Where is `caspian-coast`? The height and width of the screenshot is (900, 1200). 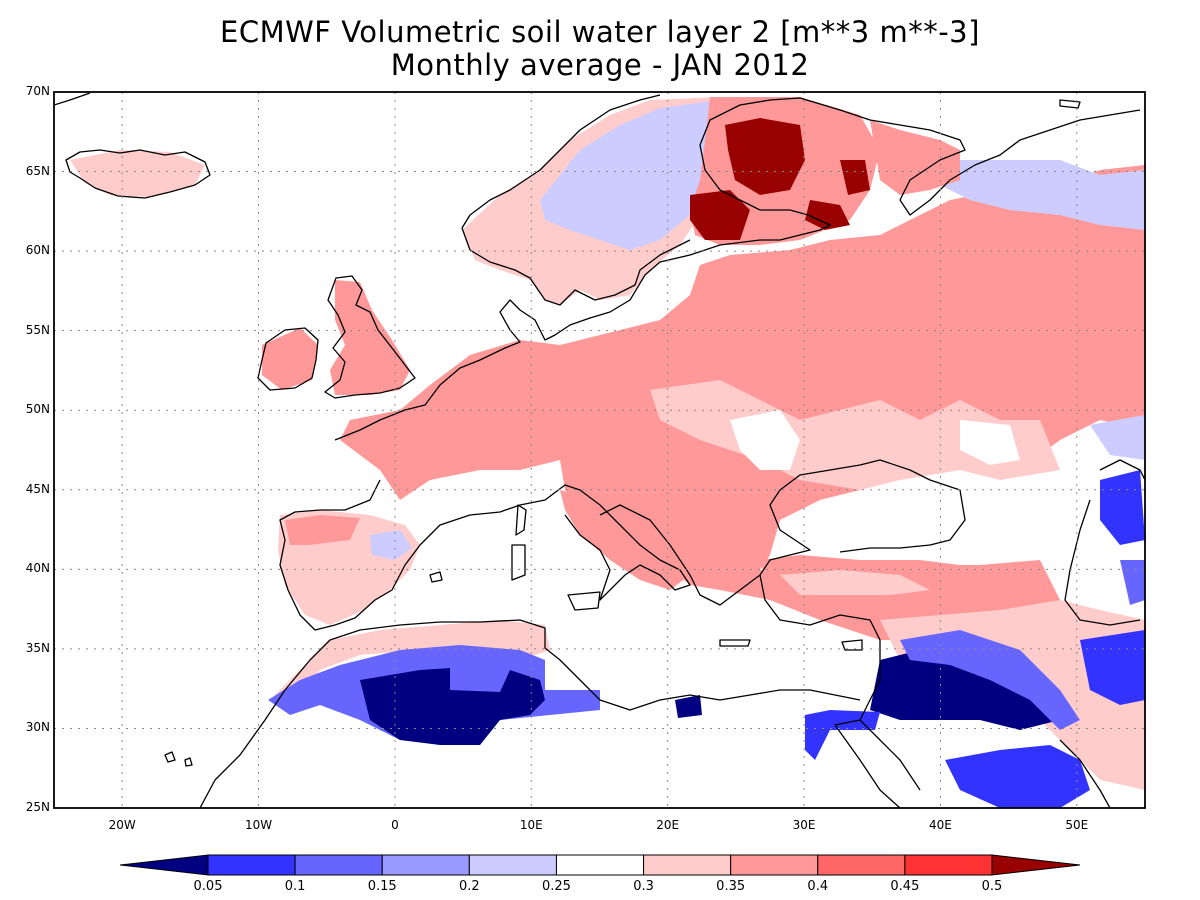
caspian-coast is located at coordinates (1104, 542).